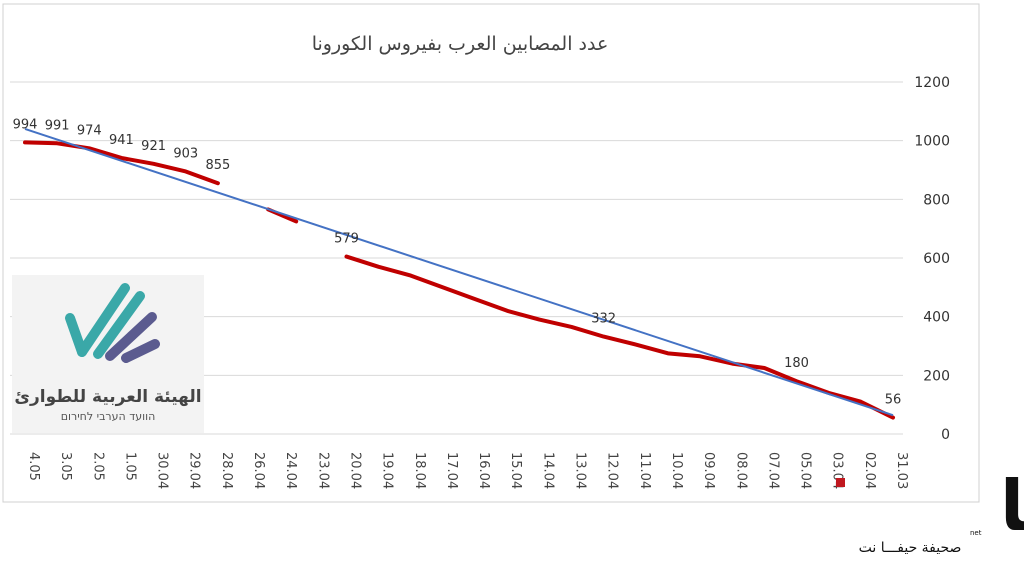 This screenshot has height=566, width=1024. What do you see at coordinates (612, 470) in the screenshot?
I see `x-tick-label: 12.04` at bounding box center [612, 470].